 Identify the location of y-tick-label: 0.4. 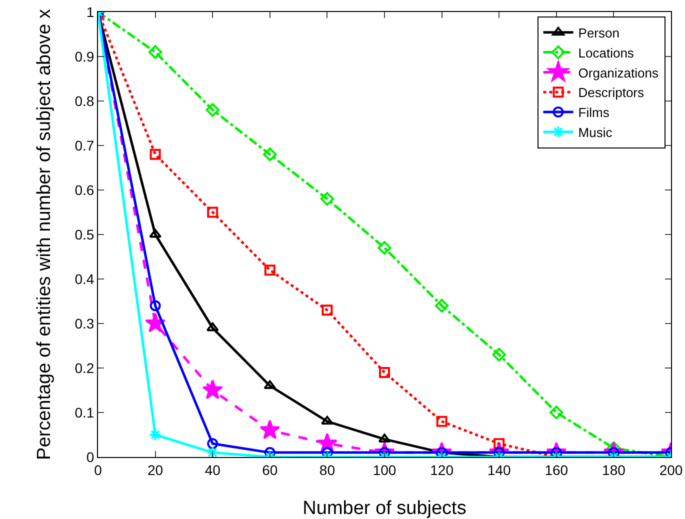
(84, 278).